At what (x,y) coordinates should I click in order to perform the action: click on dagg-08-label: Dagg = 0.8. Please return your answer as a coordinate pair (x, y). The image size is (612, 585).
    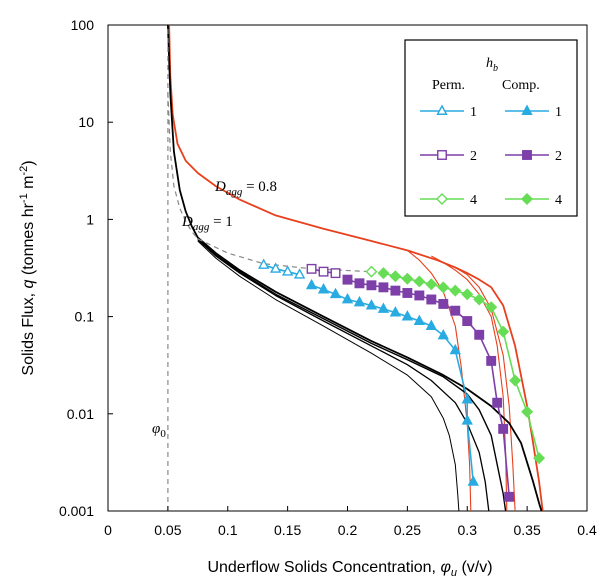
    Looking at the image, I should click on (245, 188).